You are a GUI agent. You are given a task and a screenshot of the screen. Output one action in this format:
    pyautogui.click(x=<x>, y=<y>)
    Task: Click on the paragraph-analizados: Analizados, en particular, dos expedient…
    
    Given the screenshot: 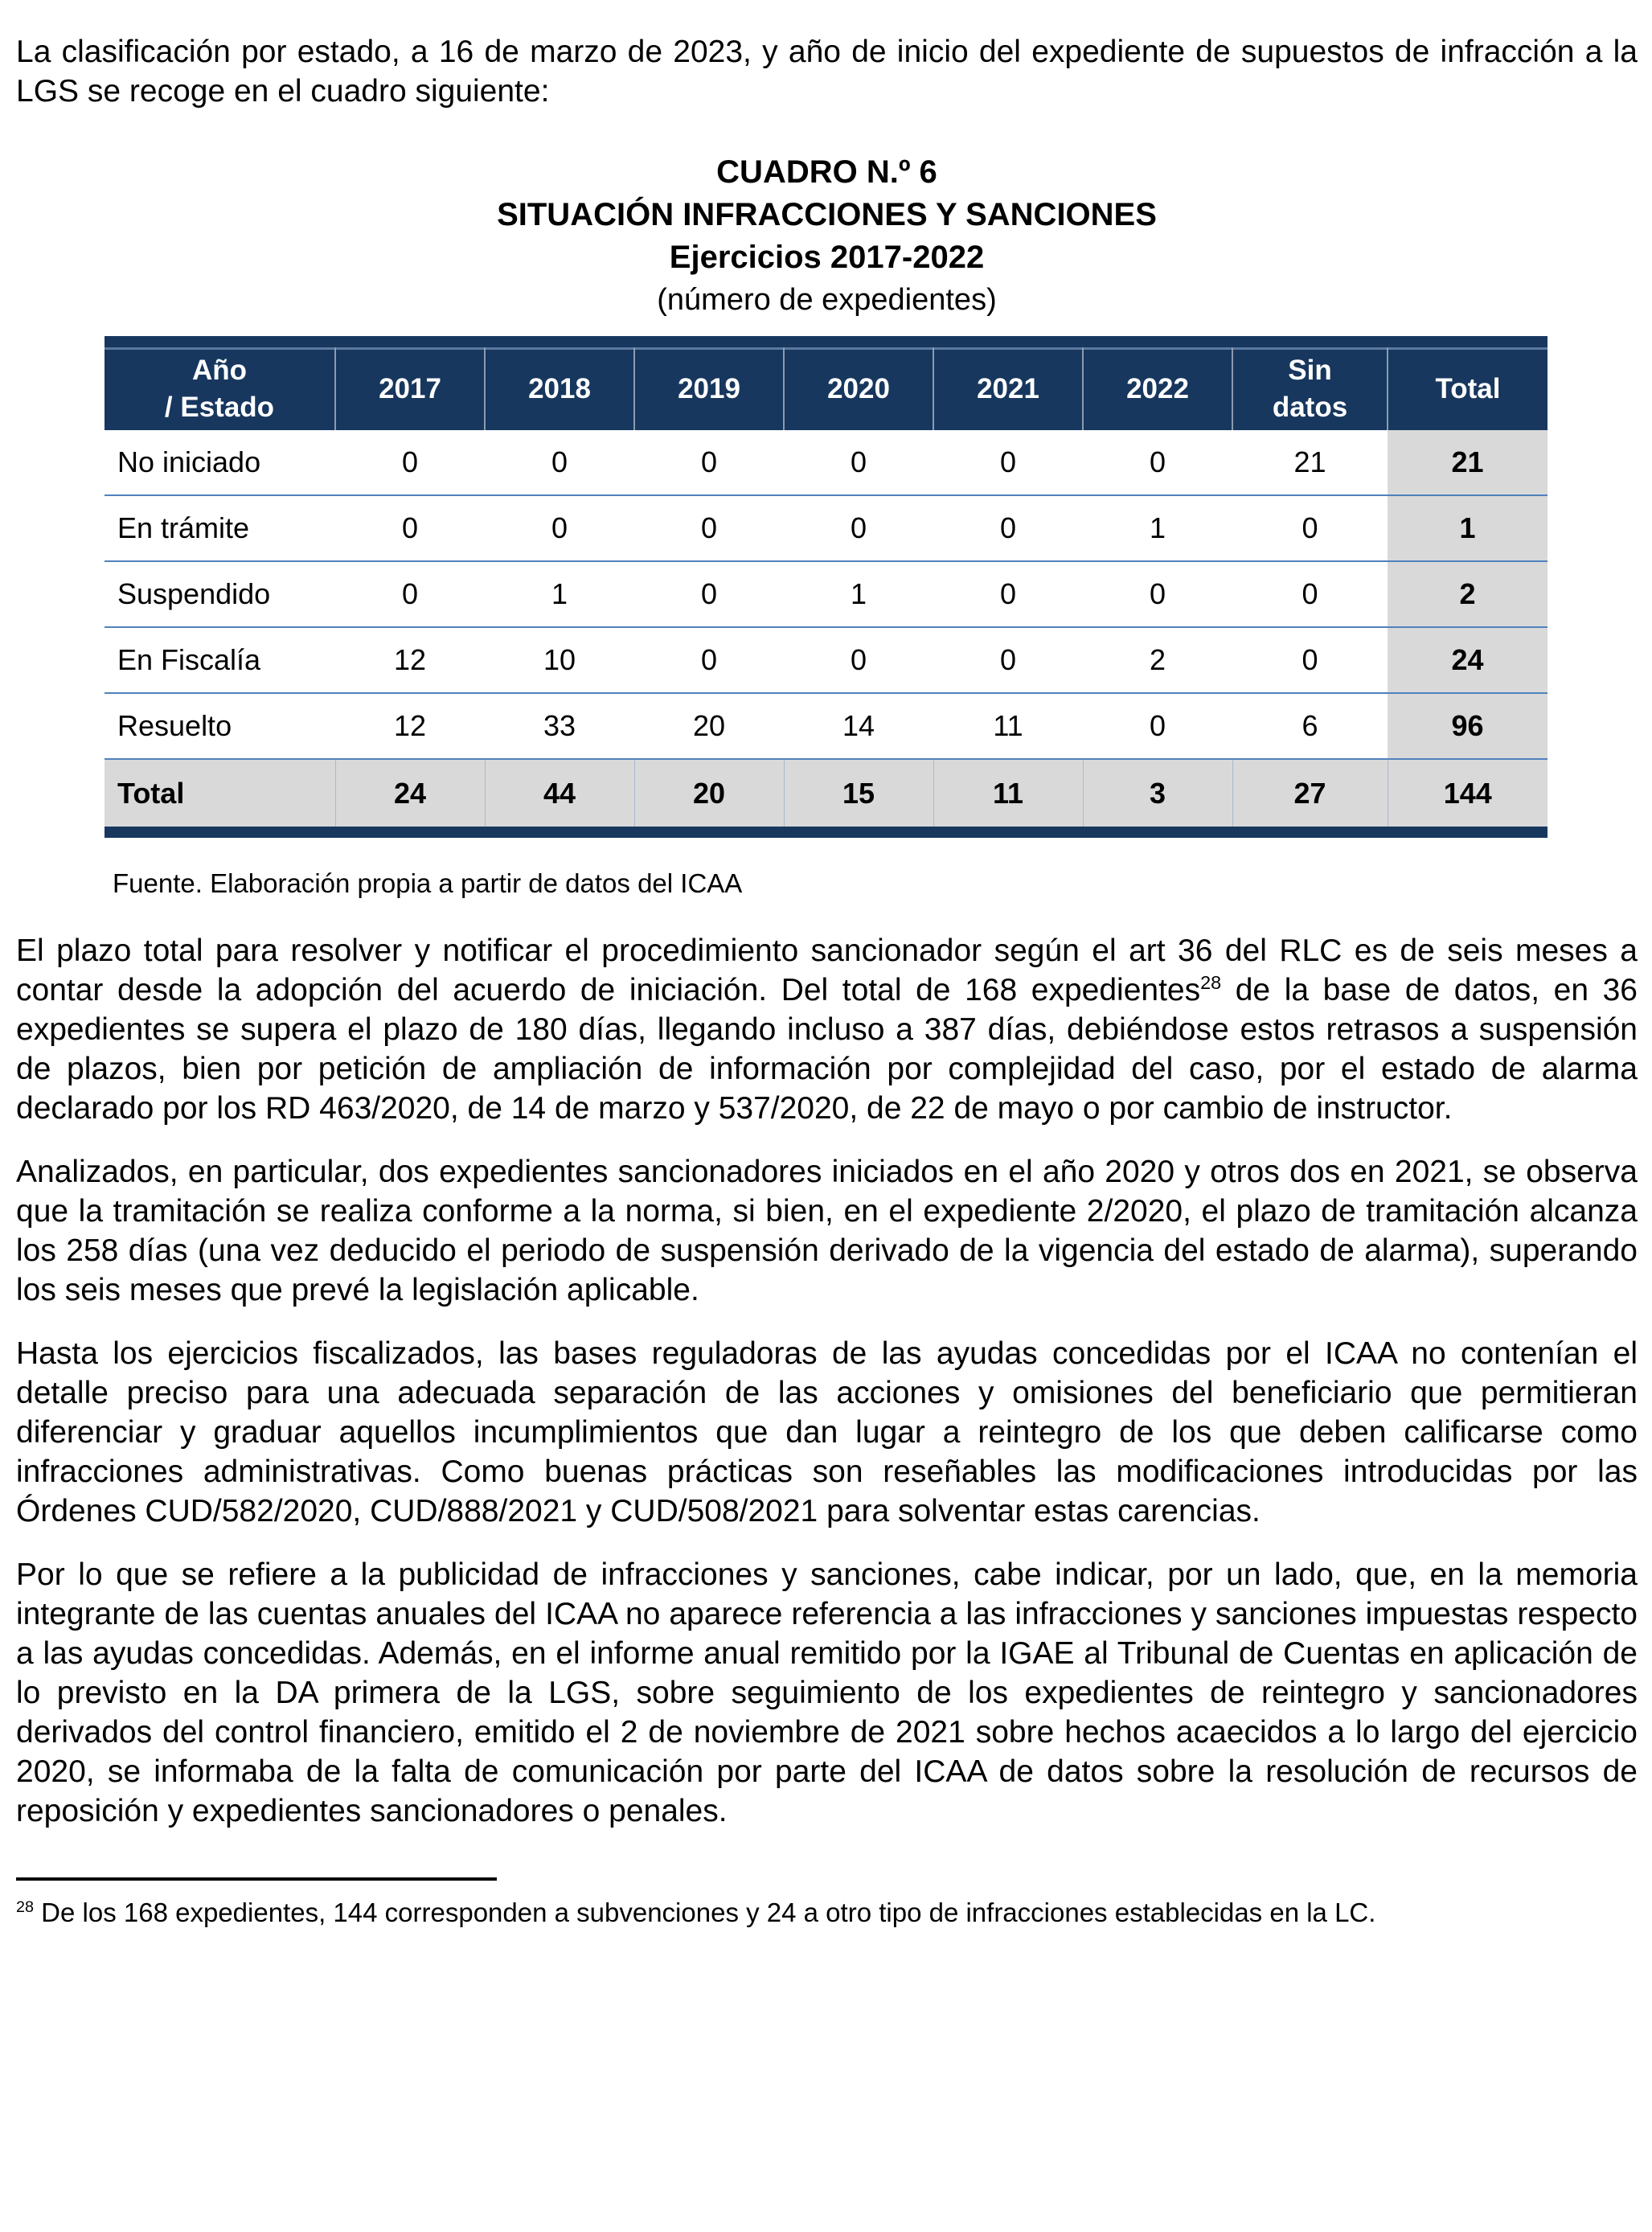 What is the action you would take?
    pyautogui.click(x=827, y=1231)
    